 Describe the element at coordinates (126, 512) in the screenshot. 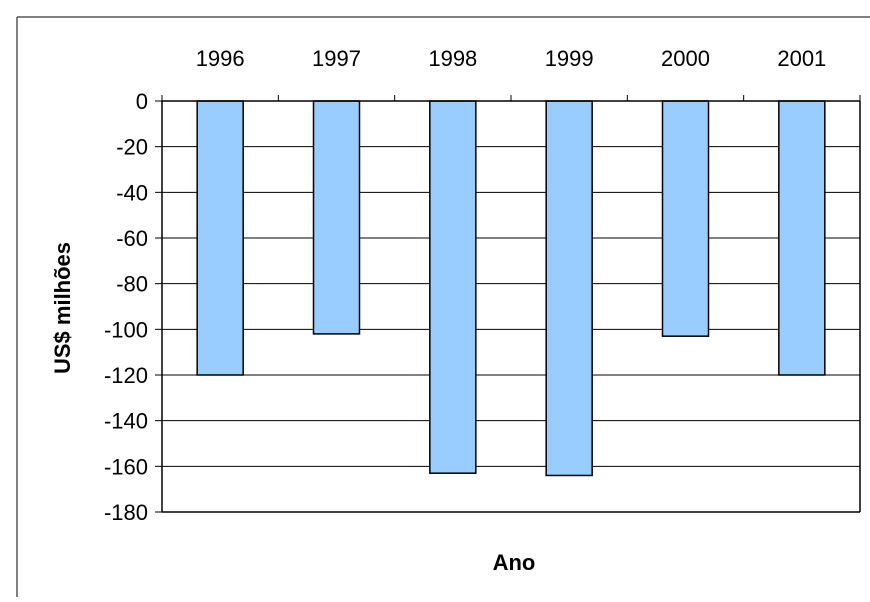

I see `y-tick-label: -180` at that location.